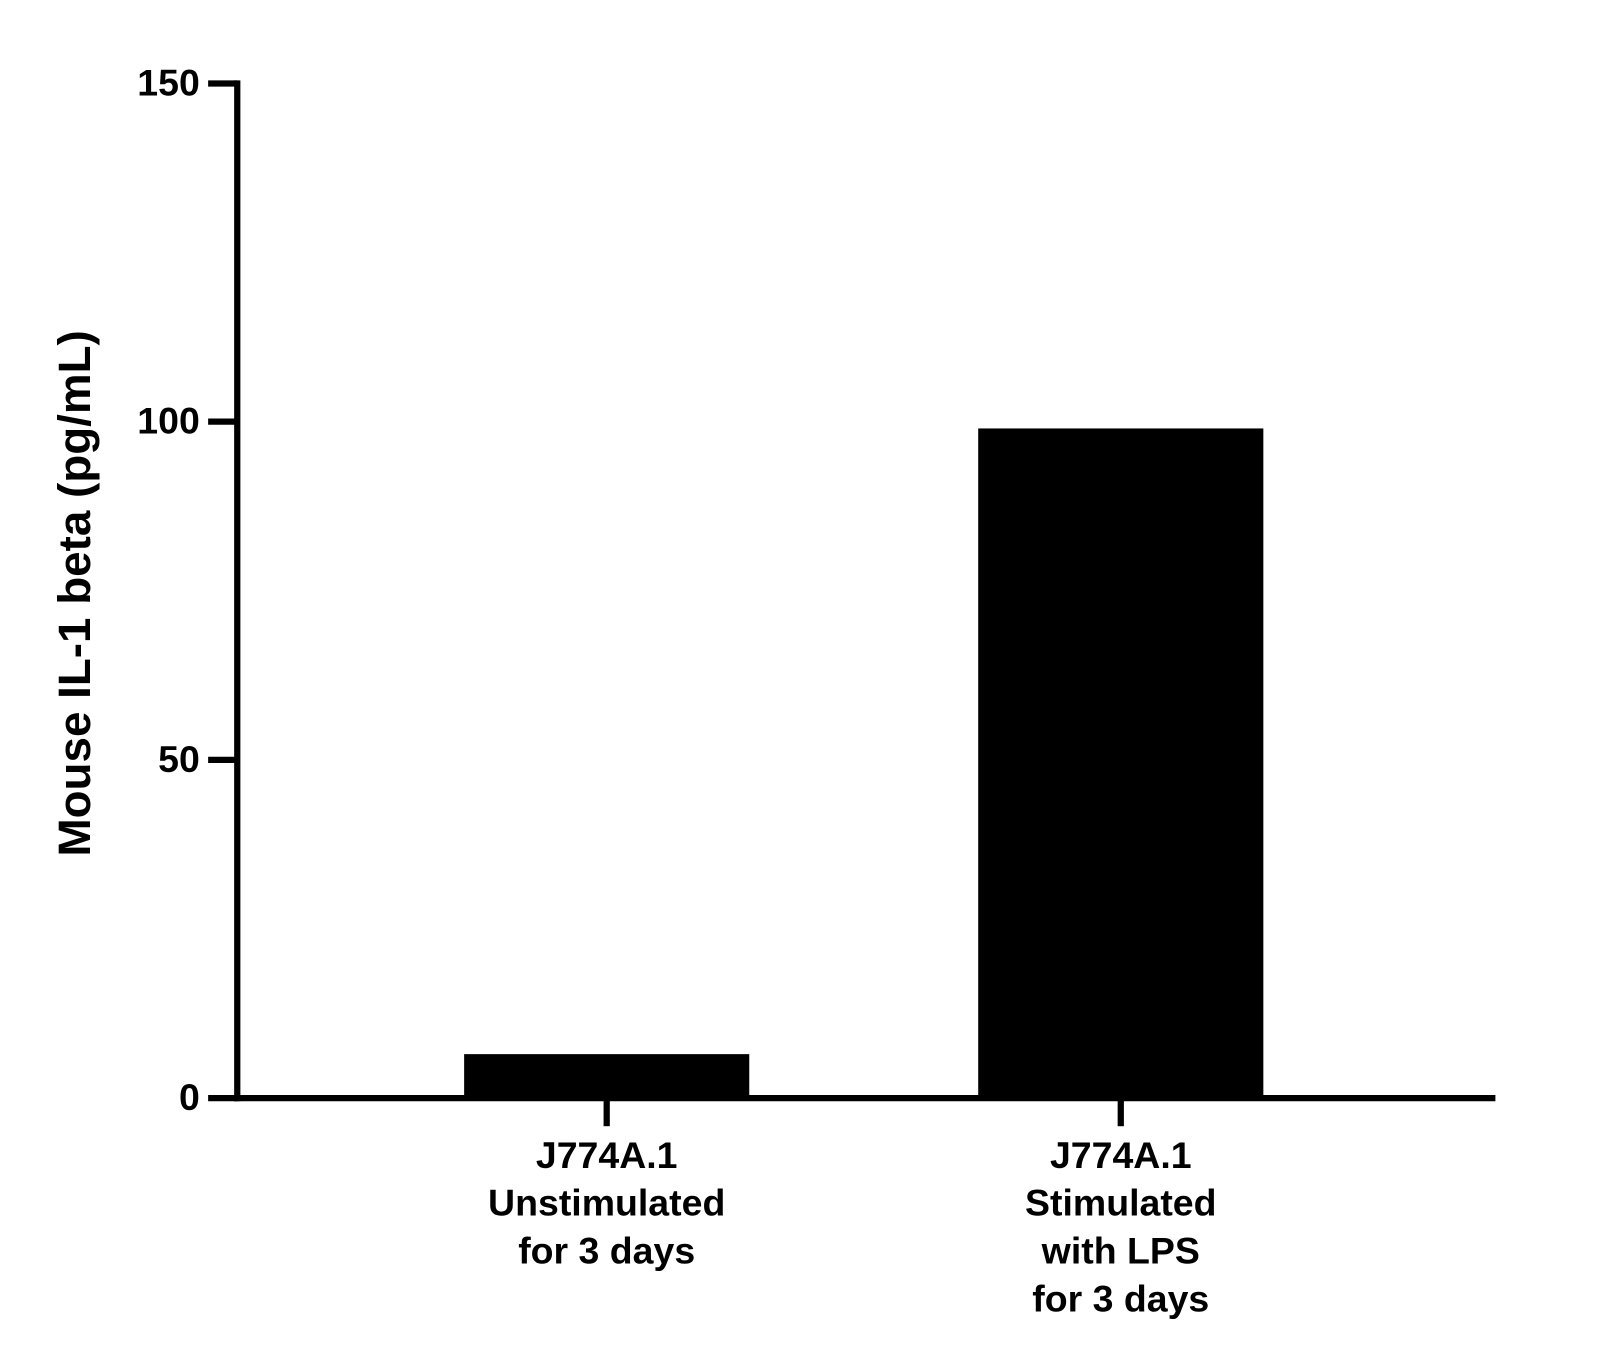 This screenshot has width=1613, height=1346. I want to click on x-tick-label-box: J774A.1 Unstimulated for 3 days, so click(607, 1202).